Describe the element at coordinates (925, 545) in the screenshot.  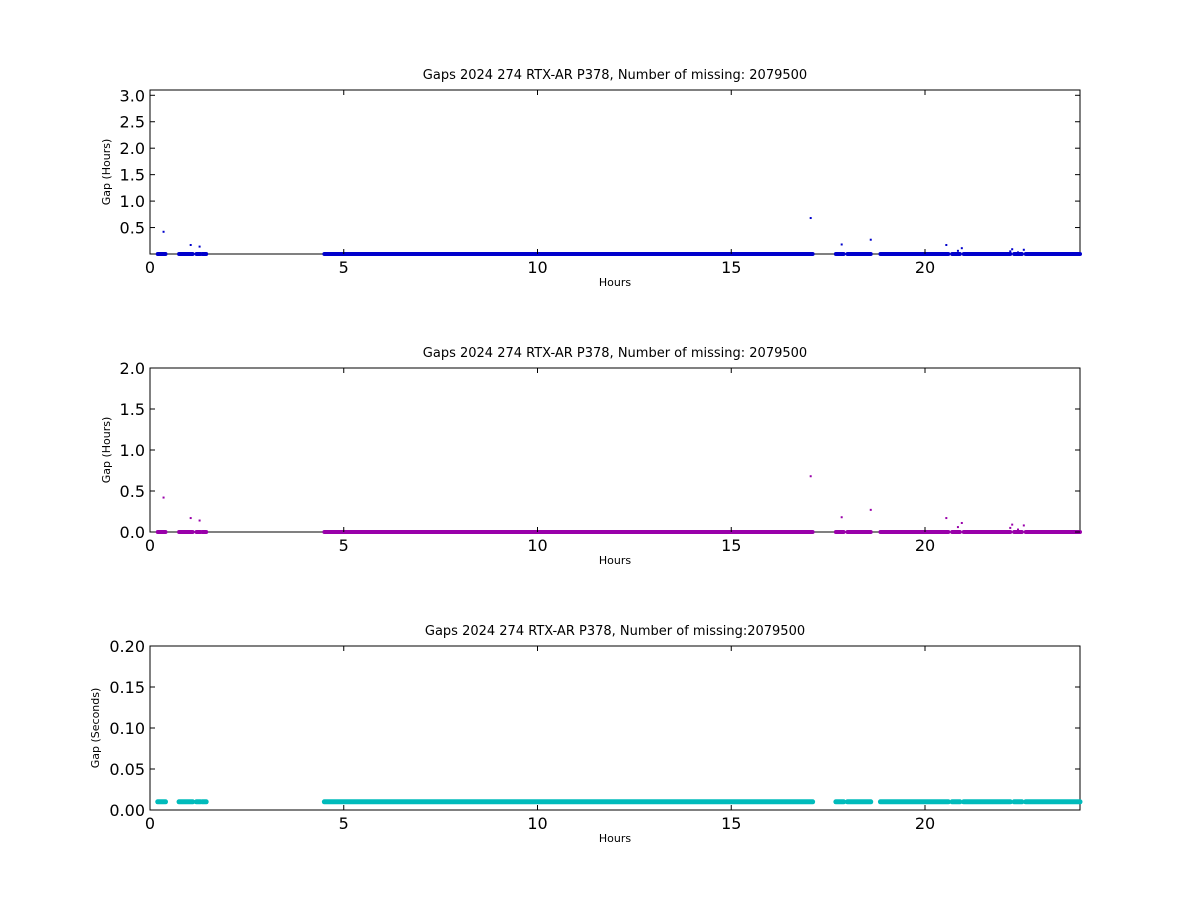
I see `x-tick-label: 20` at that location.